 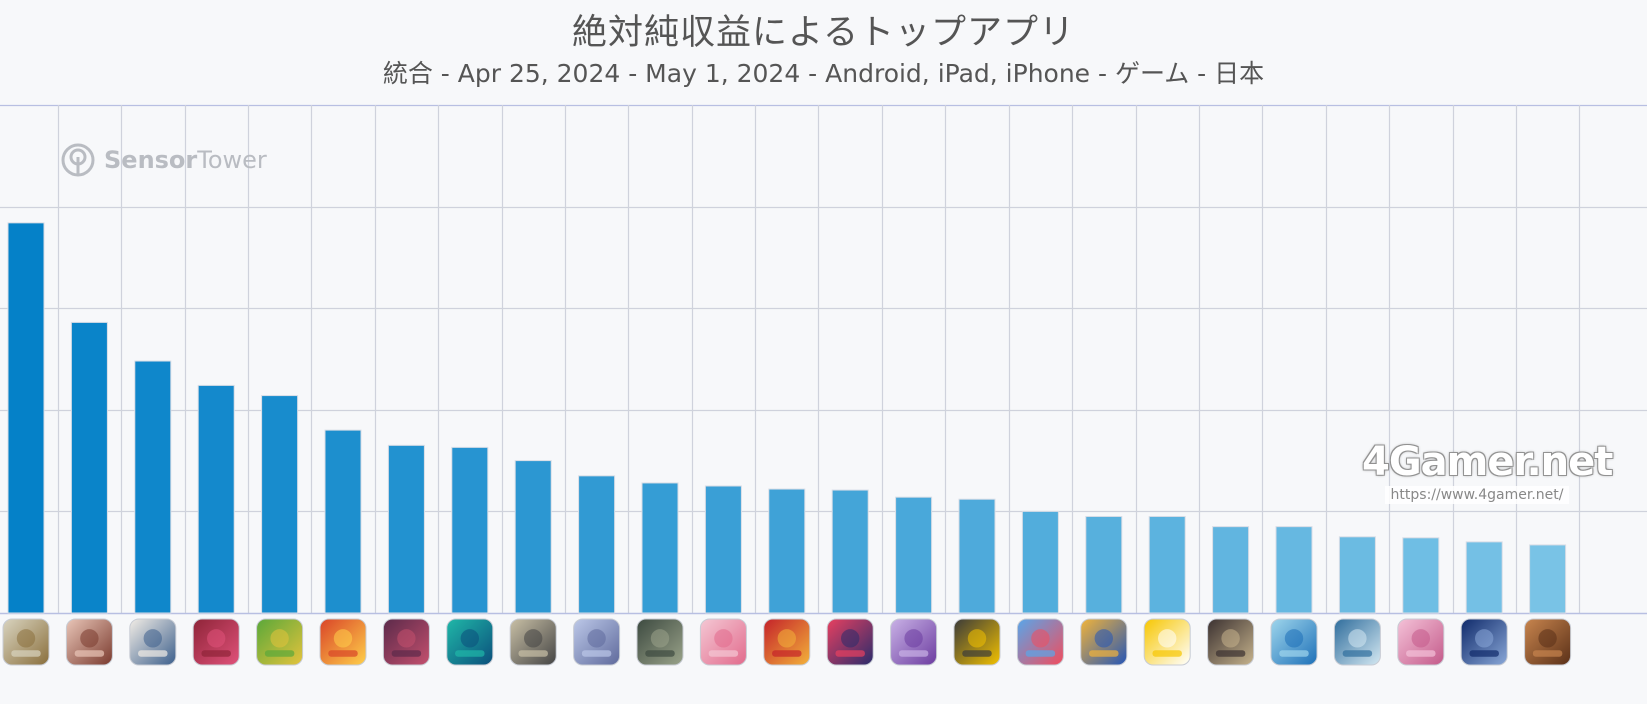 What do you see at coordinates (343, 642) in the screenshot?
I see `monster-strike-app-icon` at bounding box center [343, 642].